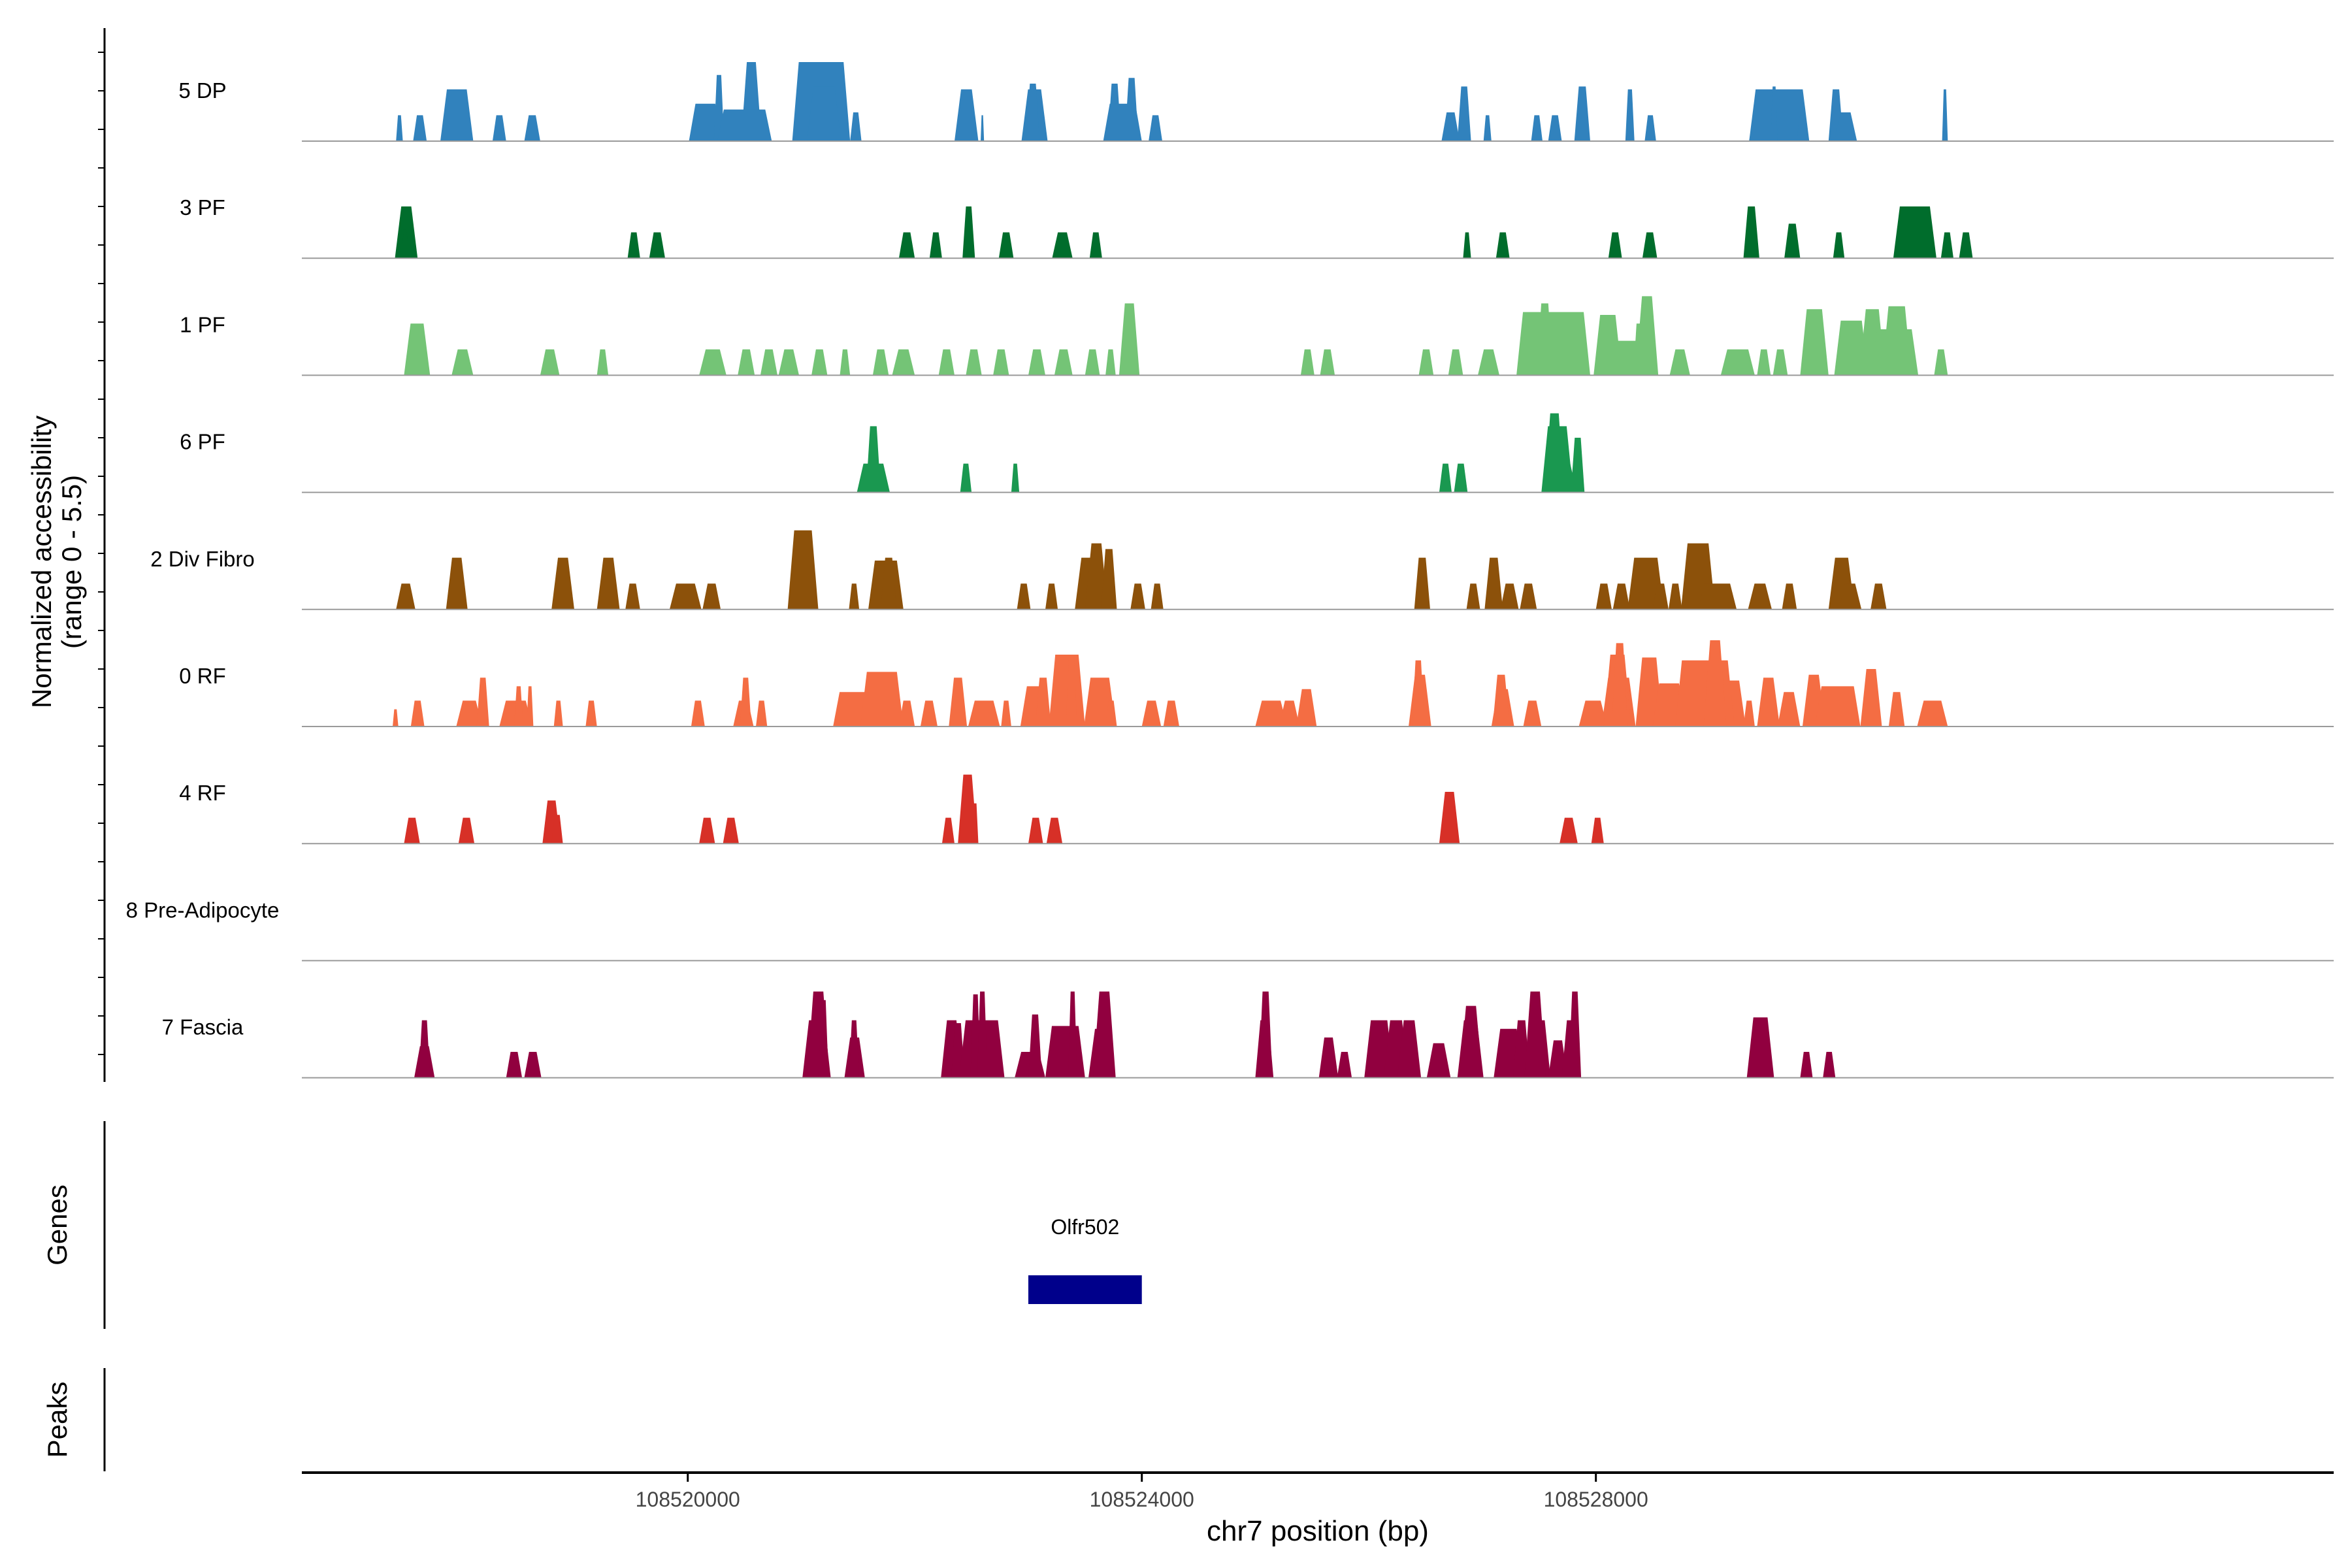 The height and width of the screenshot is (1568, 2352). Describe the element at coordinates (1230, 930) in the screenshot. I see `track-7: 8 Pre-Adipocyte` at that location.